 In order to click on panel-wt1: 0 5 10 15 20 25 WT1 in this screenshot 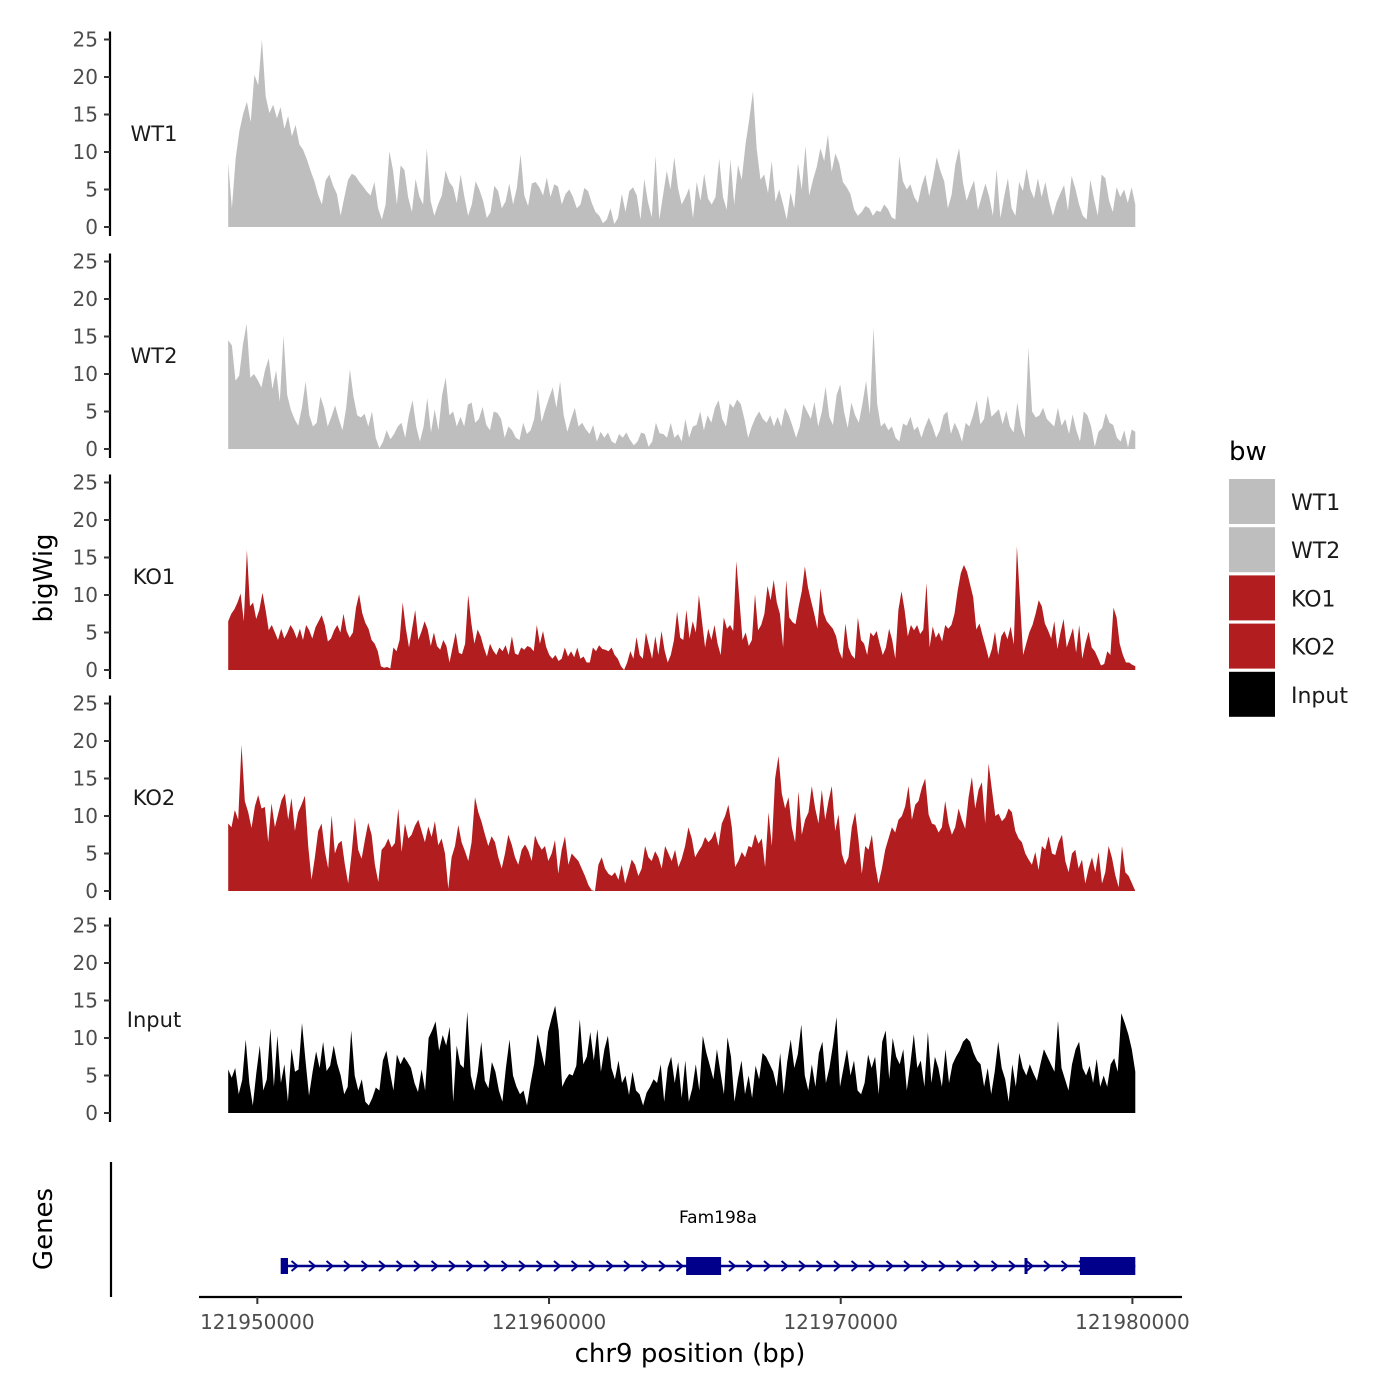, I will do `click(604, 133)`.